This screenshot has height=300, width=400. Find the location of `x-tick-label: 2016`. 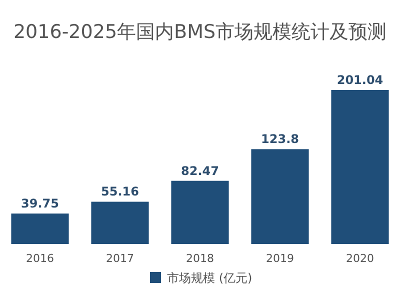

x-tick-label: 2016 is located at coordinates (40, 258).